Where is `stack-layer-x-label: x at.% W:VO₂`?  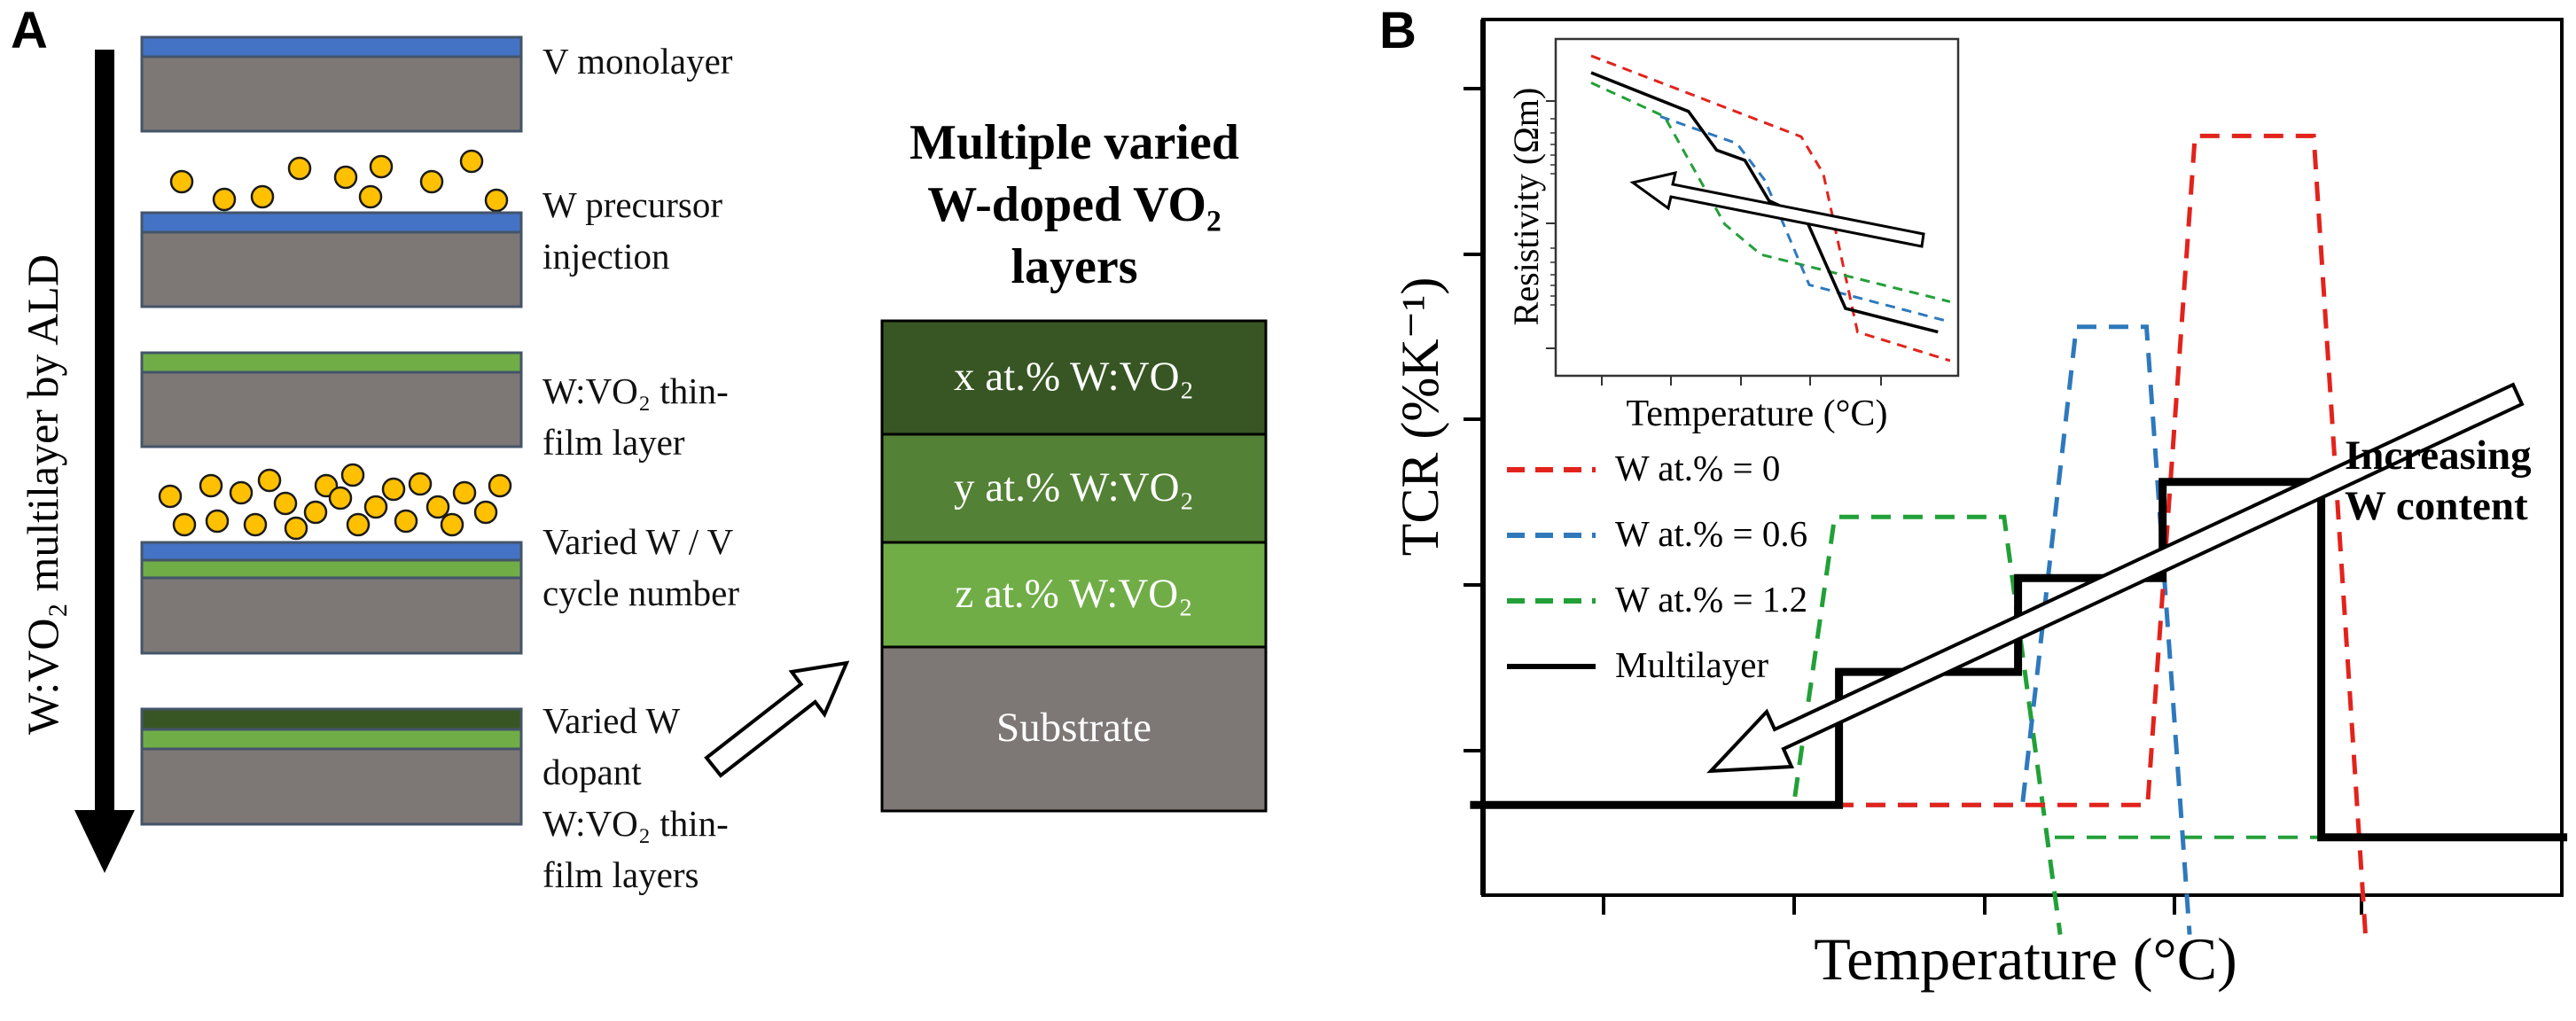
stack-layer-x-label: x at.% W:VO₂ is located at coordinates (1074, 377).